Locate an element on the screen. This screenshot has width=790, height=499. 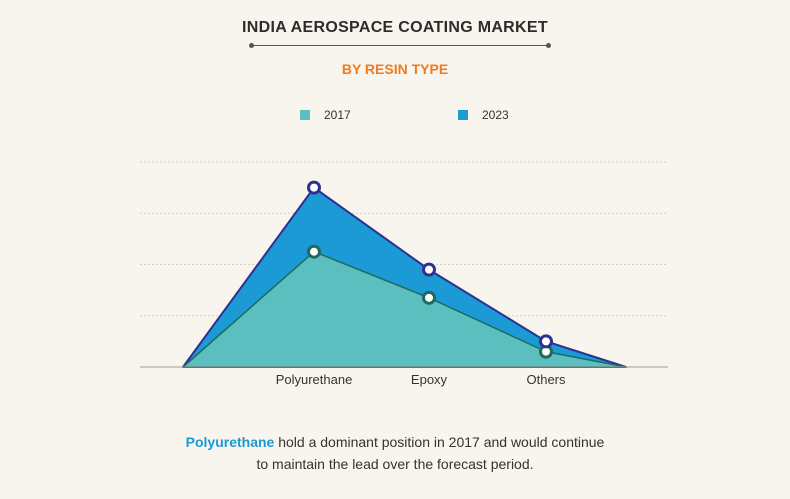
x-label-polyurethane: Polyurethane is located at coordinates (314, 379).